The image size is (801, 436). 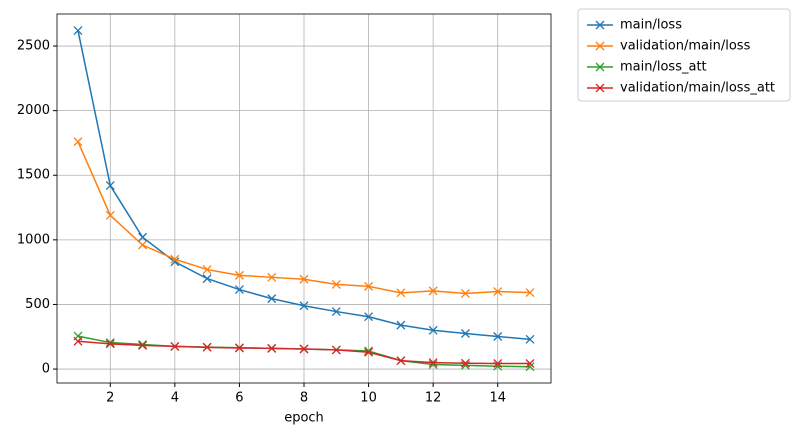 What do you see at coordinates (239, 398) in the screenshot?
I see `x-tick-label: 6` at bounding box center [239, 398].